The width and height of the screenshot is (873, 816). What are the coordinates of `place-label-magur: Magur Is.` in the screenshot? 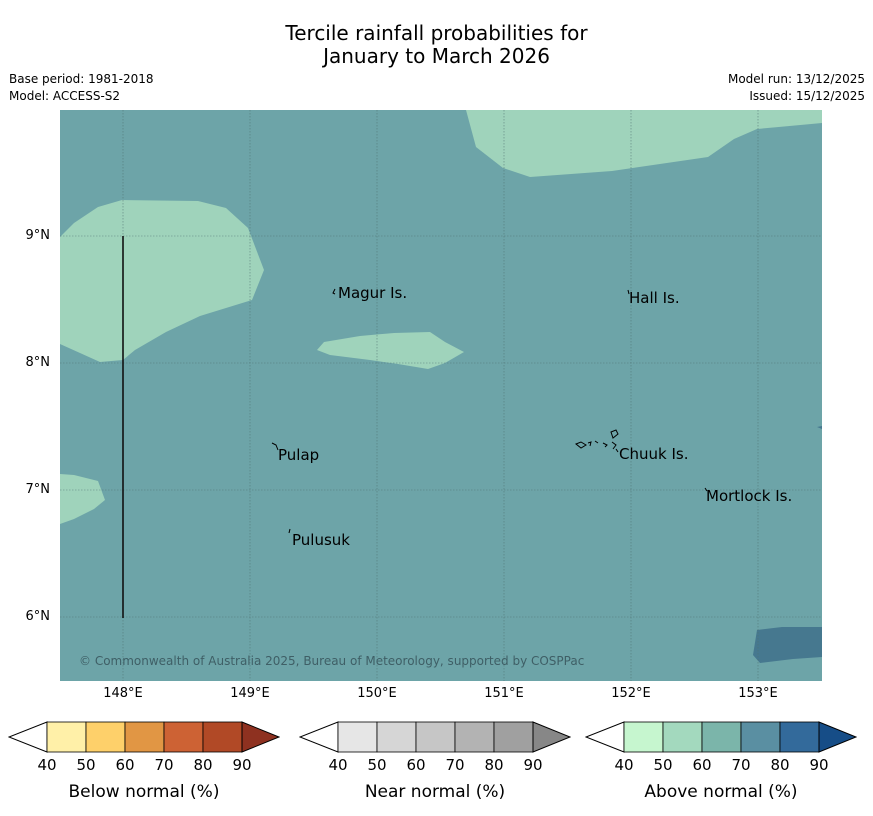 It's located at (372, 293).